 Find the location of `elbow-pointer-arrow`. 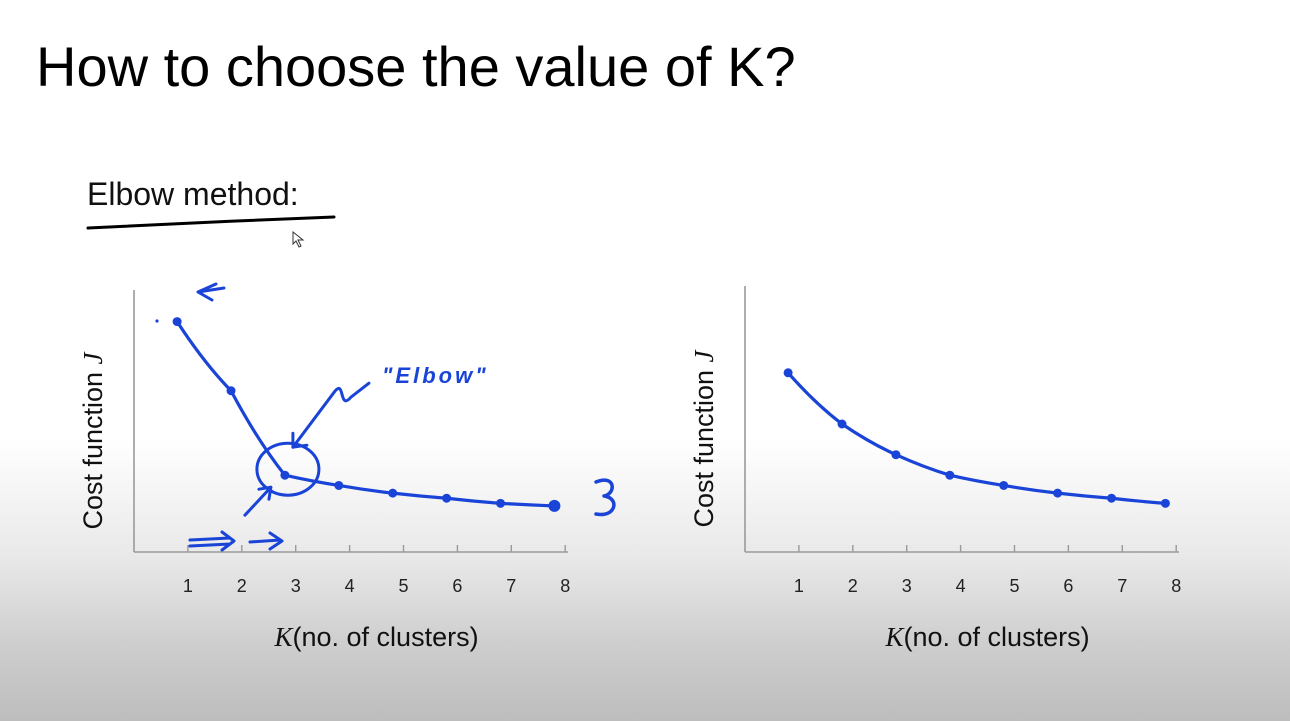

elbow-pointer-arrow is located at coordinates (331, 415).